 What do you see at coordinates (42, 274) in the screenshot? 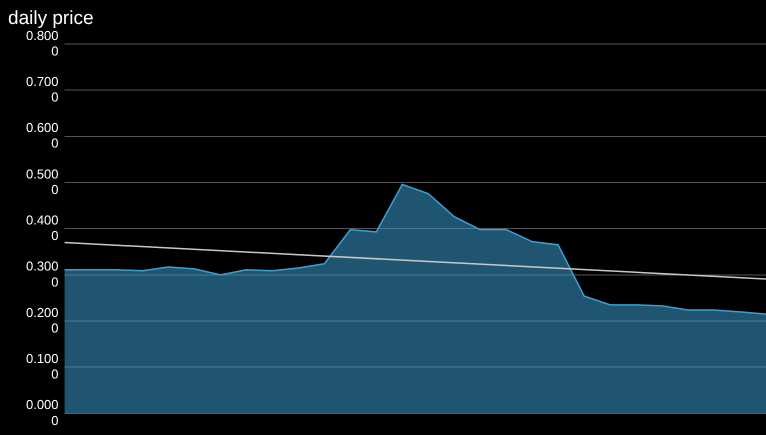
I see `y-tick-label: 0.3000` at bounding box center [42, 274].